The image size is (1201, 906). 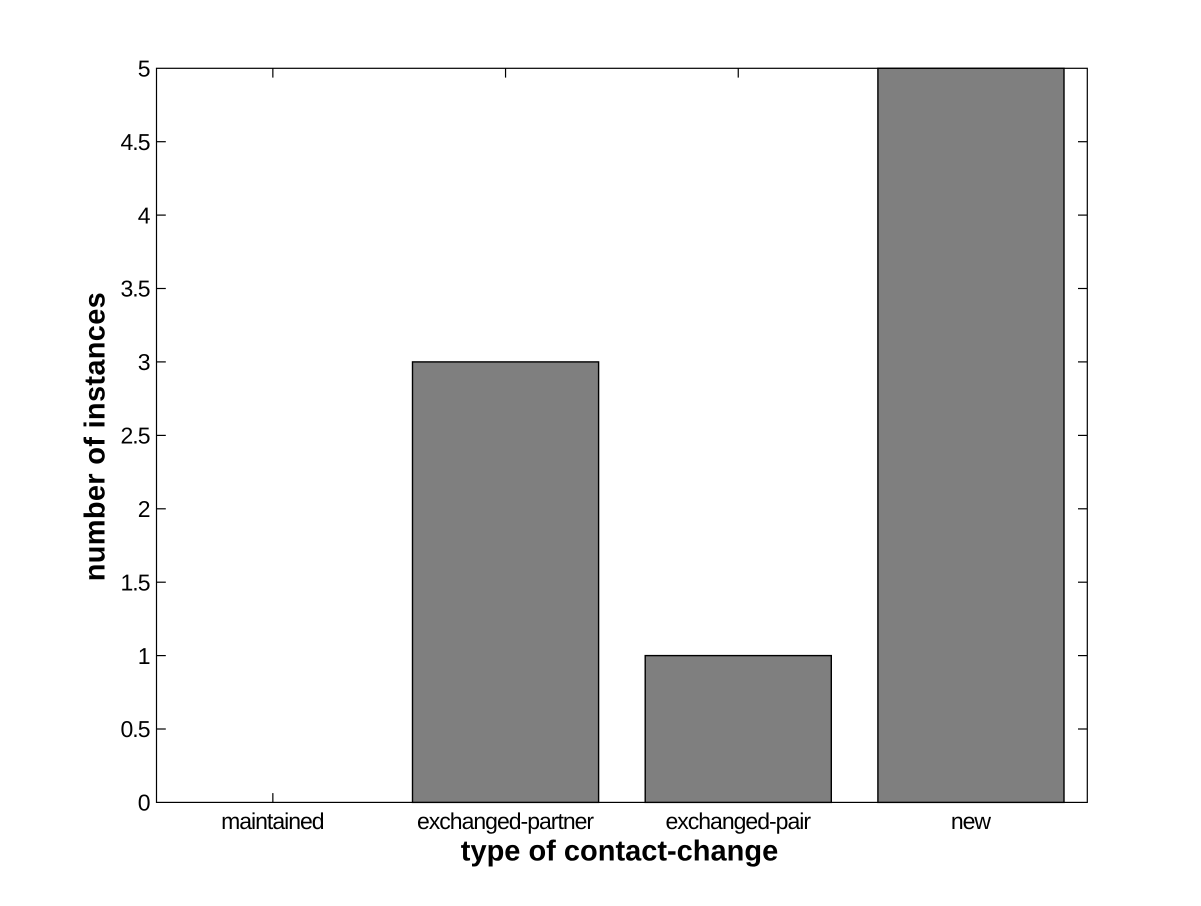 What do you see at coordinates (135, 582) in the screenshot?
I see `svg-text: 1.5` at bounding box center [135, 582].